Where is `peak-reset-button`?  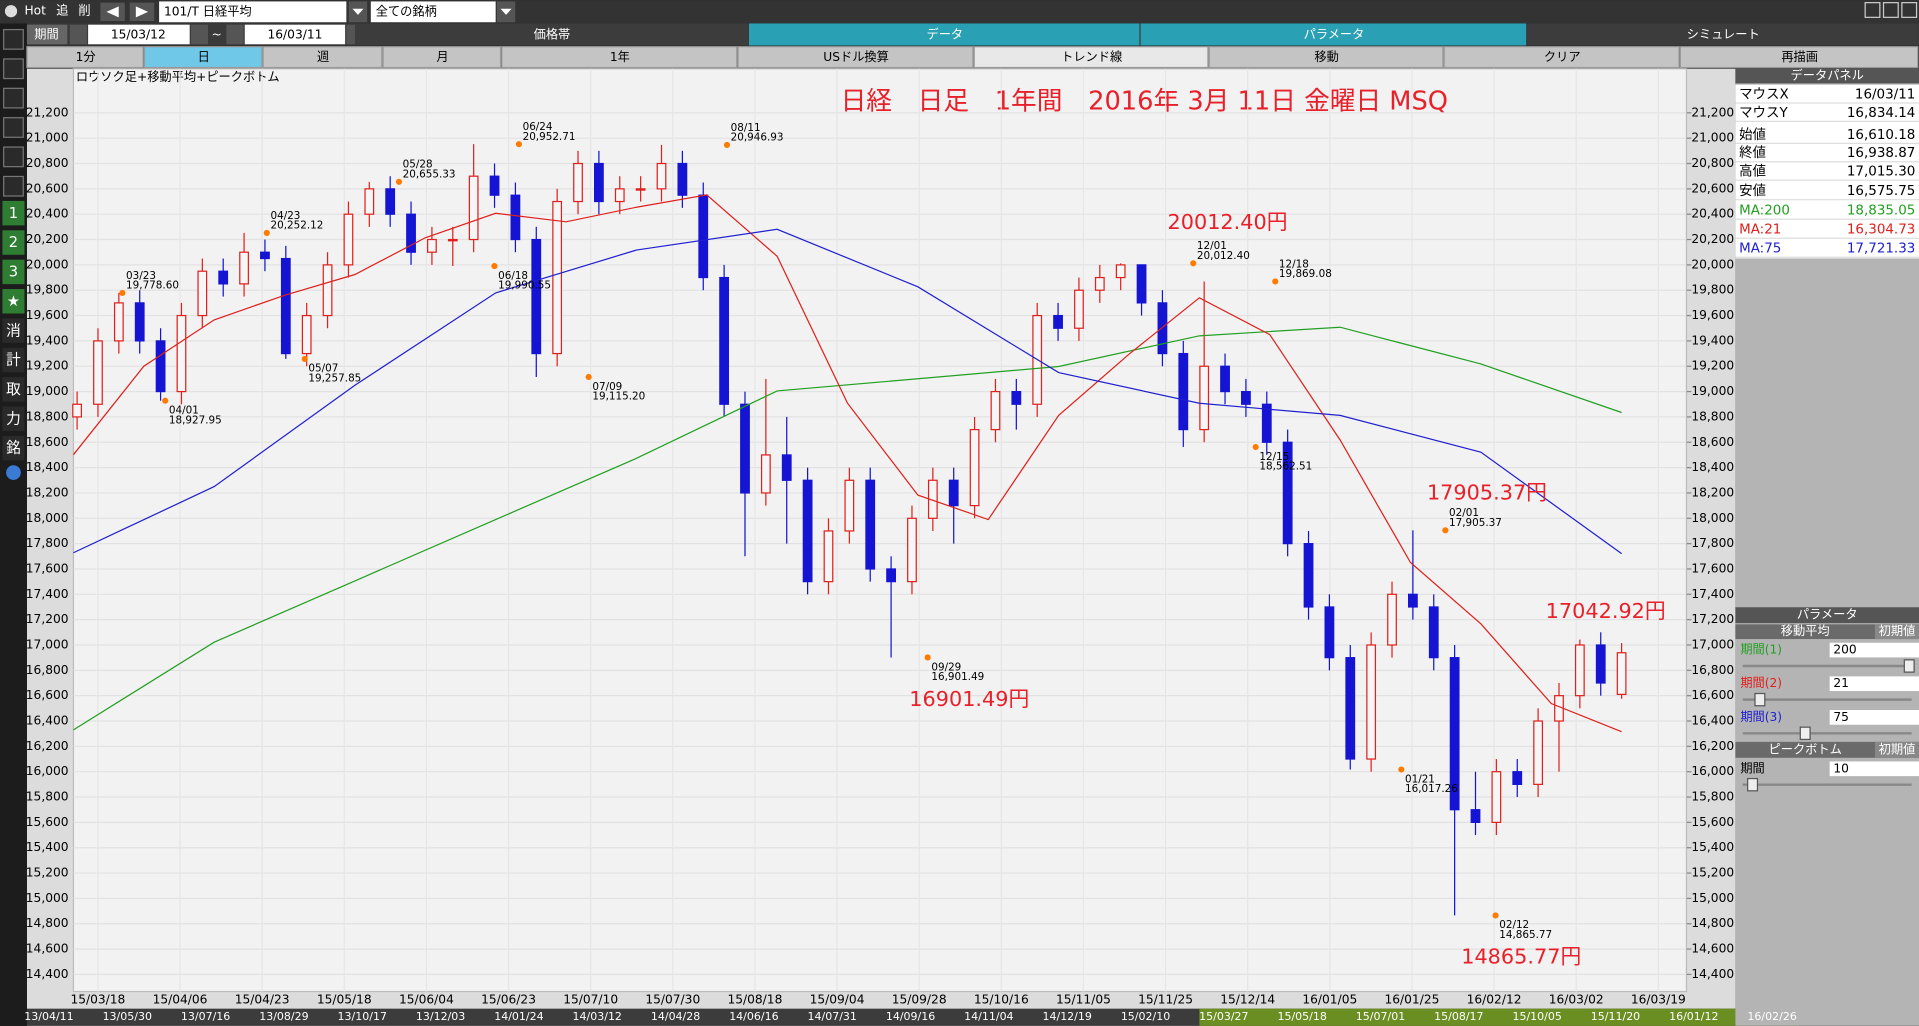
peak-reset-button is located at coordinates (1896, 749).